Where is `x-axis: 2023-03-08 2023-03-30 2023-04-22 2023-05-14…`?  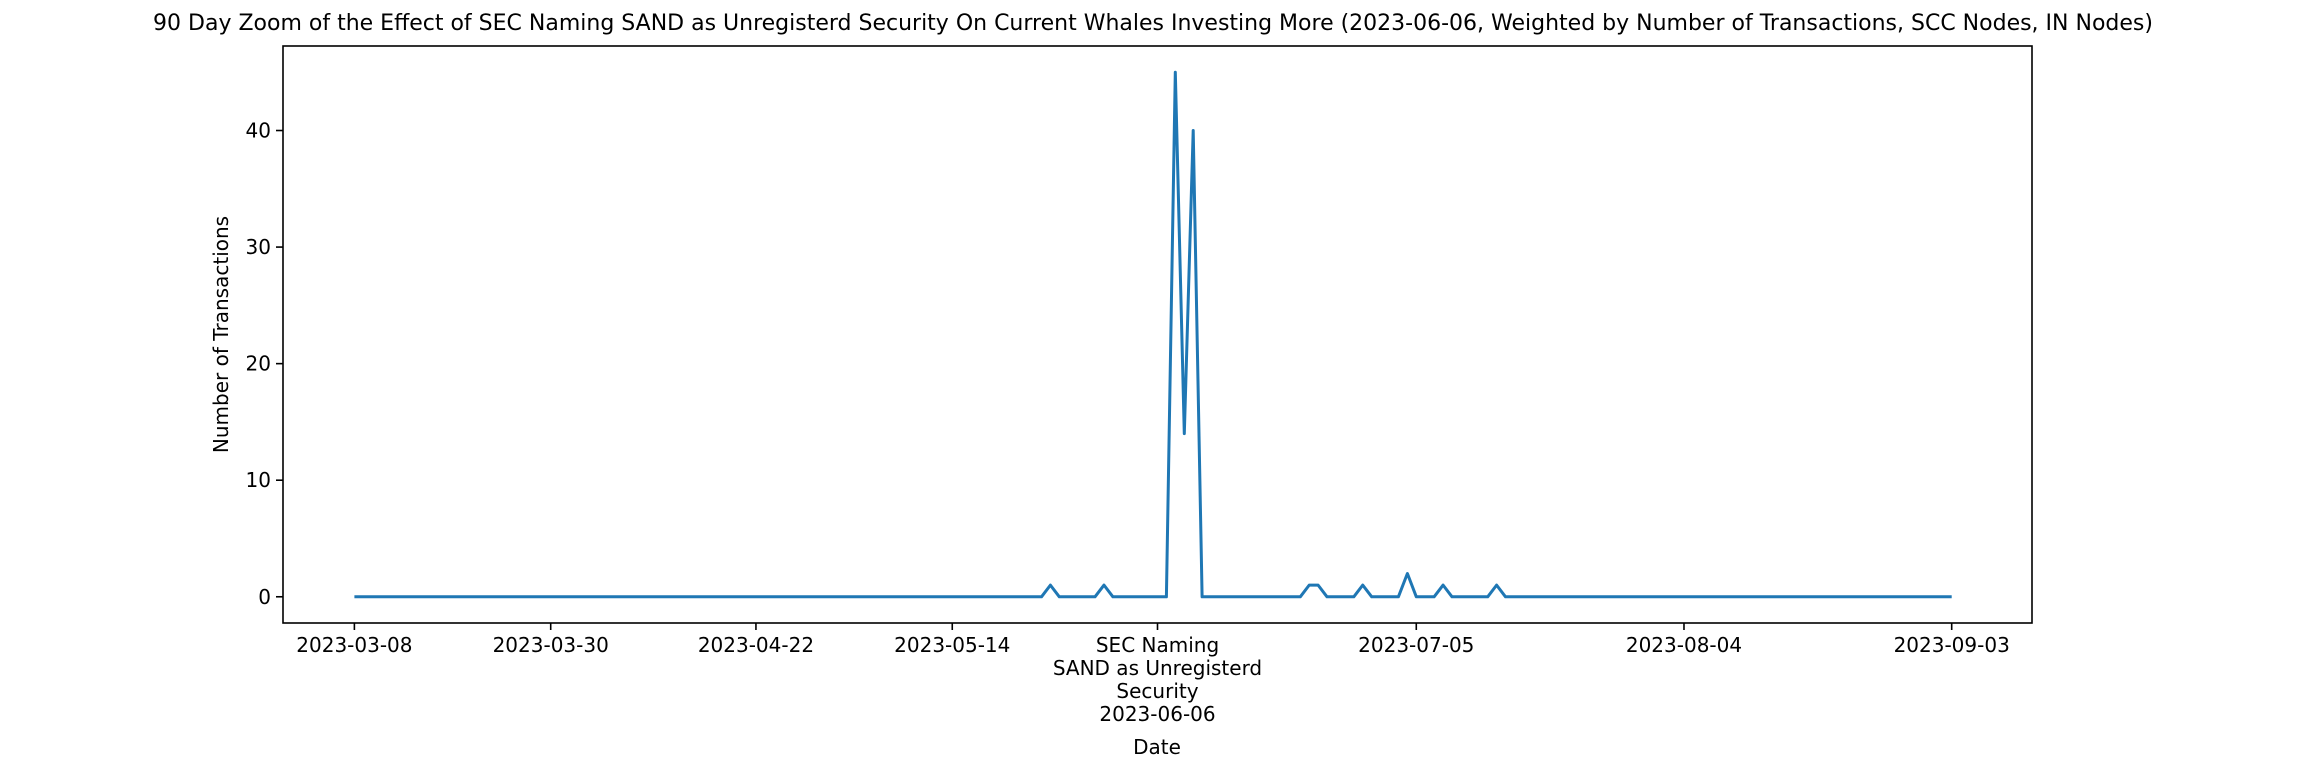 x-axis: 2023-03-08 2023-03-30 2023-04-22 2023-05-14… is located at coordinates (1153, 674).